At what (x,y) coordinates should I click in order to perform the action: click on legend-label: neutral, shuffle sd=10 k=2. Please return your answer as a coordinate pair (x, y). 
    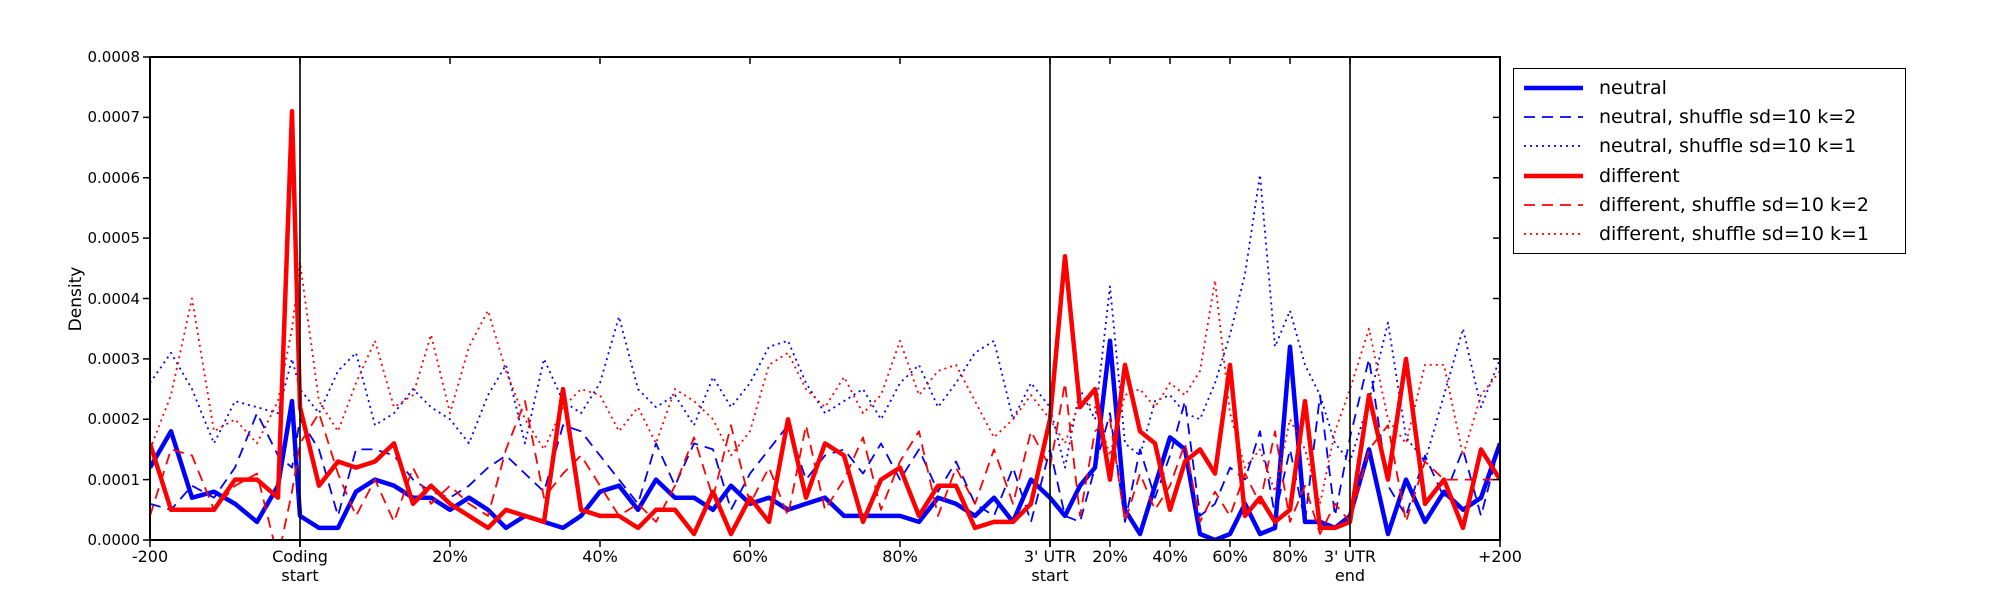
    Looking at the image, I should click on (1728, 116).